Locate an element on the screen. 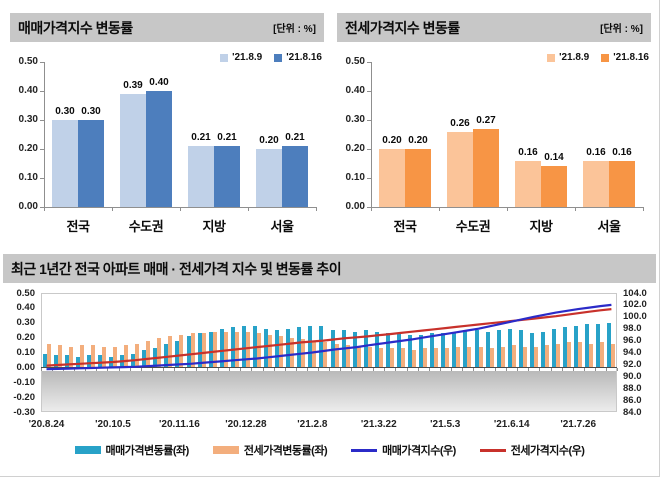 The height and width of the screenshot is (477, 660). trend-title: 최근 1년간 전국 아파트 매매 · 전세가격 지수 및 변동률 추이 is located at coordinates (176, 268).